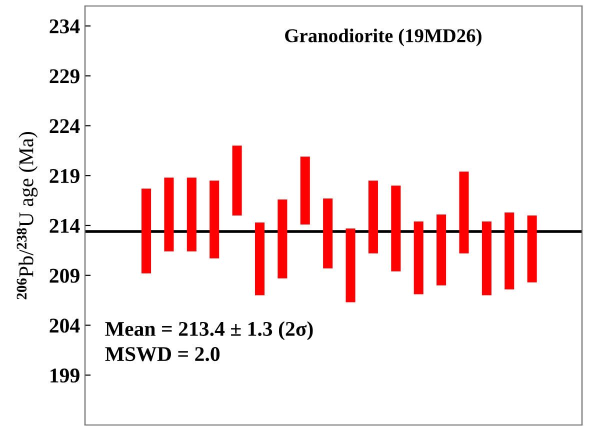 Image resolution: width=590 pixels, height=426 pixels. I want to click on text: Granodiorite (19MD26), so click(383, 37).